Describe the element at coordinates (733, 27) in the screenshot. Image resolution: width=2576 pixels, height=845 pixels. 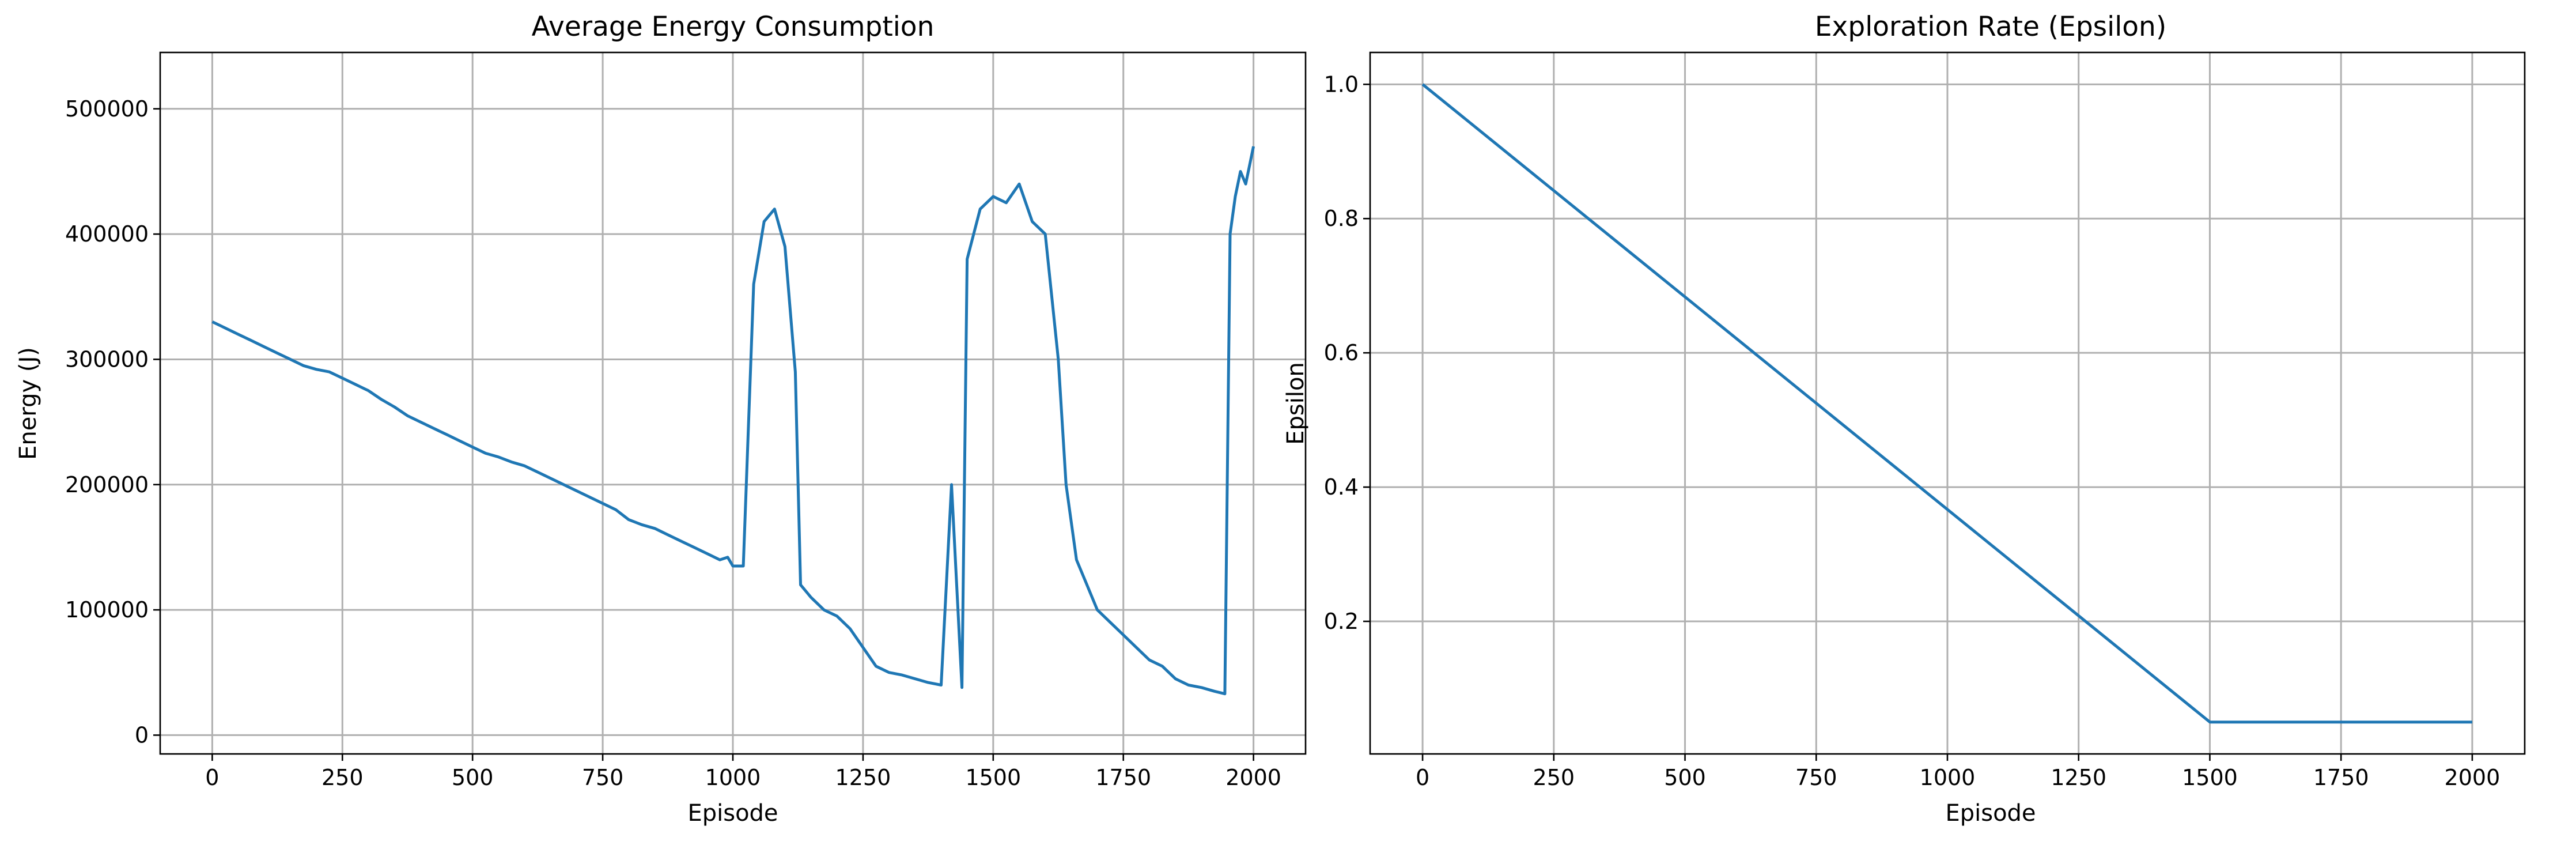
I see `energy-chart-title: Average Energy Consumption` at that location.